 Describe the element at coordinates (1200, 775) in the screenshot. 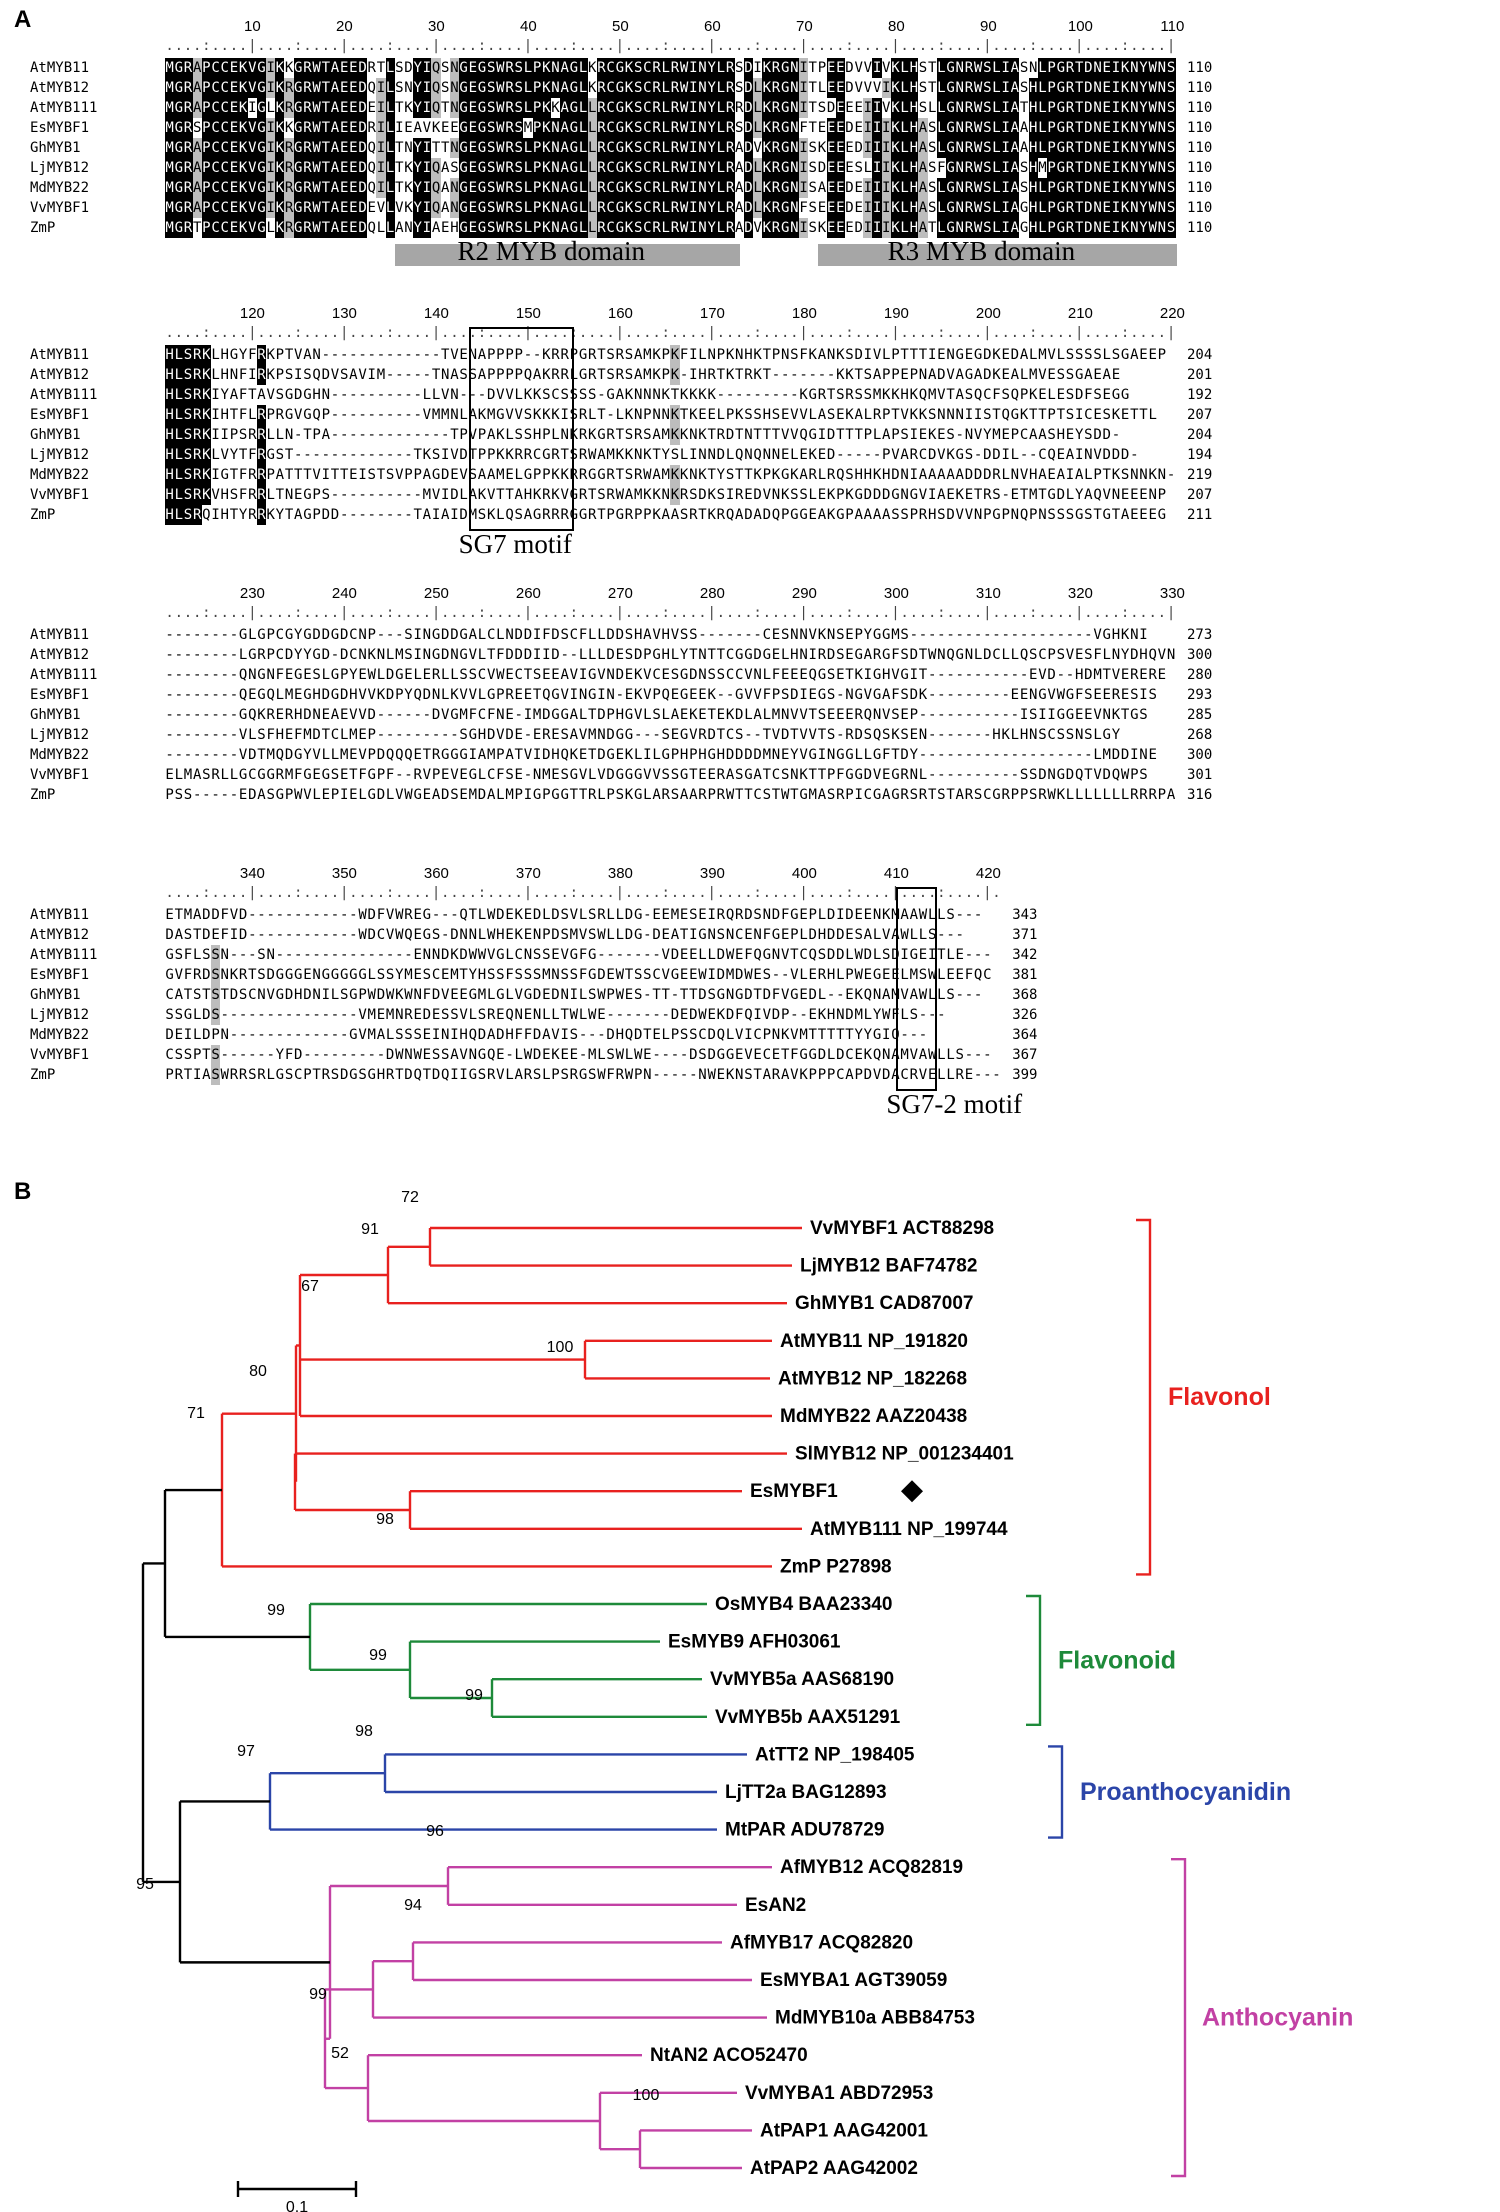

I see `sequence-end-position: 301` at that location.